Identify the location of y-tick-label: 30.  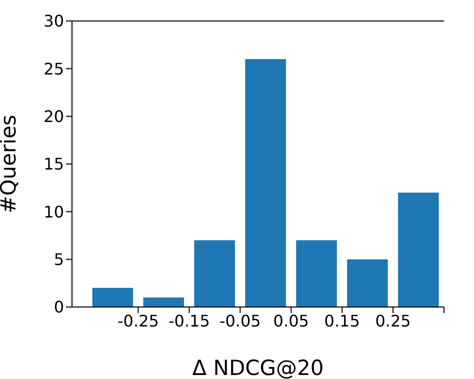
(54, 21).